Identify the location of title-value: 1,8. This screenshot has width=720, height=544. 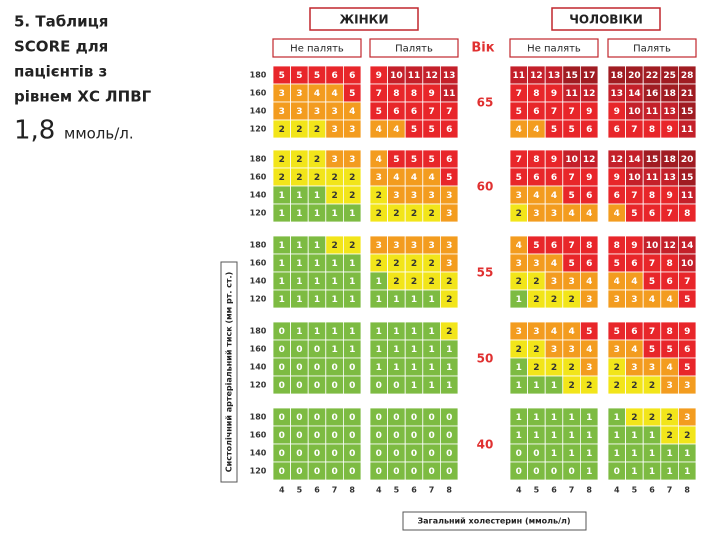
(34, 131).